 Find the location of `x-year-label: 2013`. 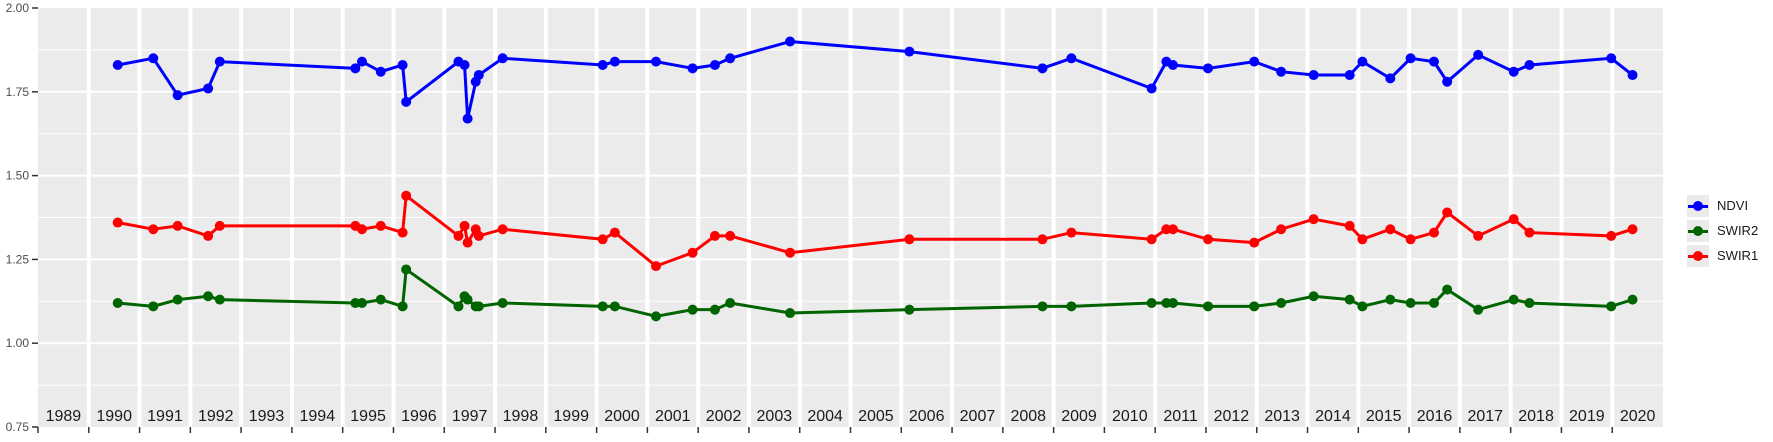

x-year-label: 2013 is located at coordinates (1282, 416).